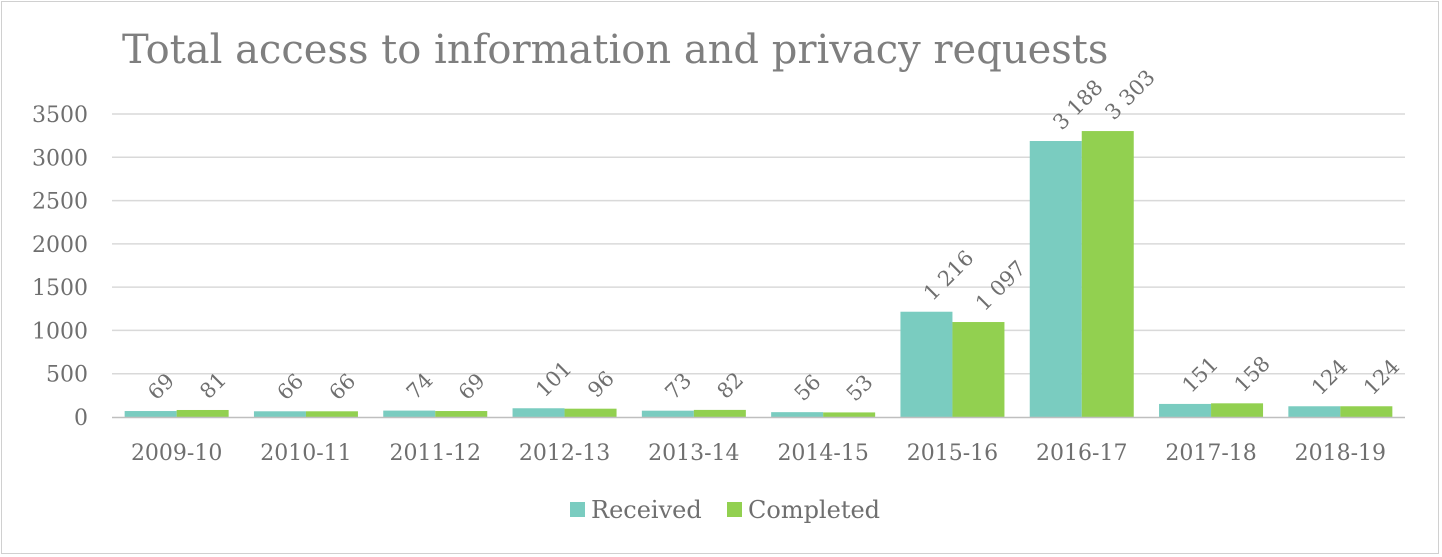 This screenshot has height=557, width=1442. I want to click on x-tick-label: 2009-10, so click(176, 453).